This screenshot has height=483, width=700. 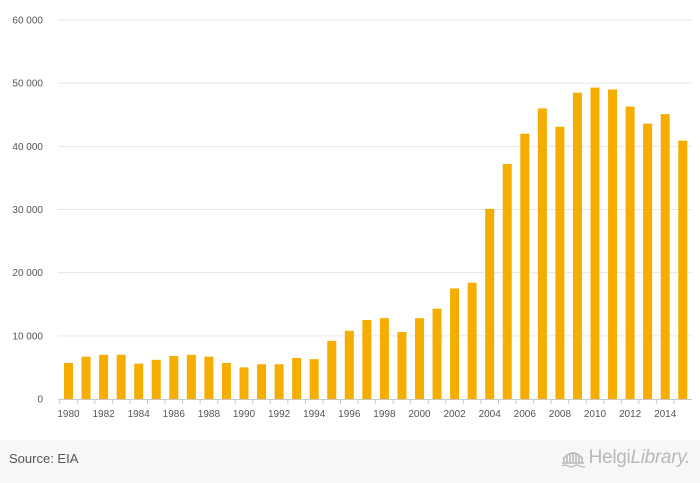 I want to click on x-tick-label: 1988, so click(x=209, y=414).